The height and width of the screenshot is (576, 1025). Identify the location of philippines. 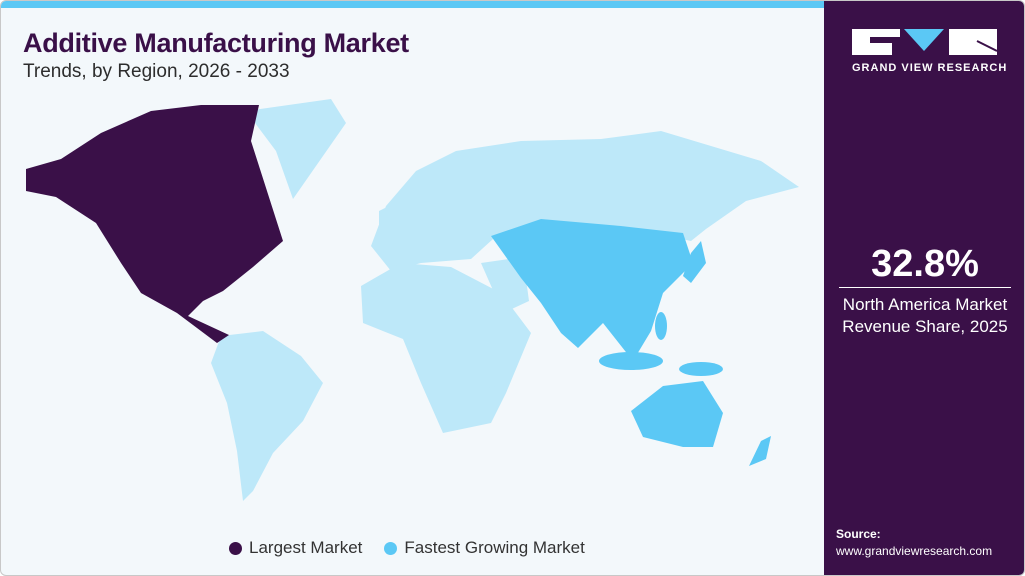
(661, 326).